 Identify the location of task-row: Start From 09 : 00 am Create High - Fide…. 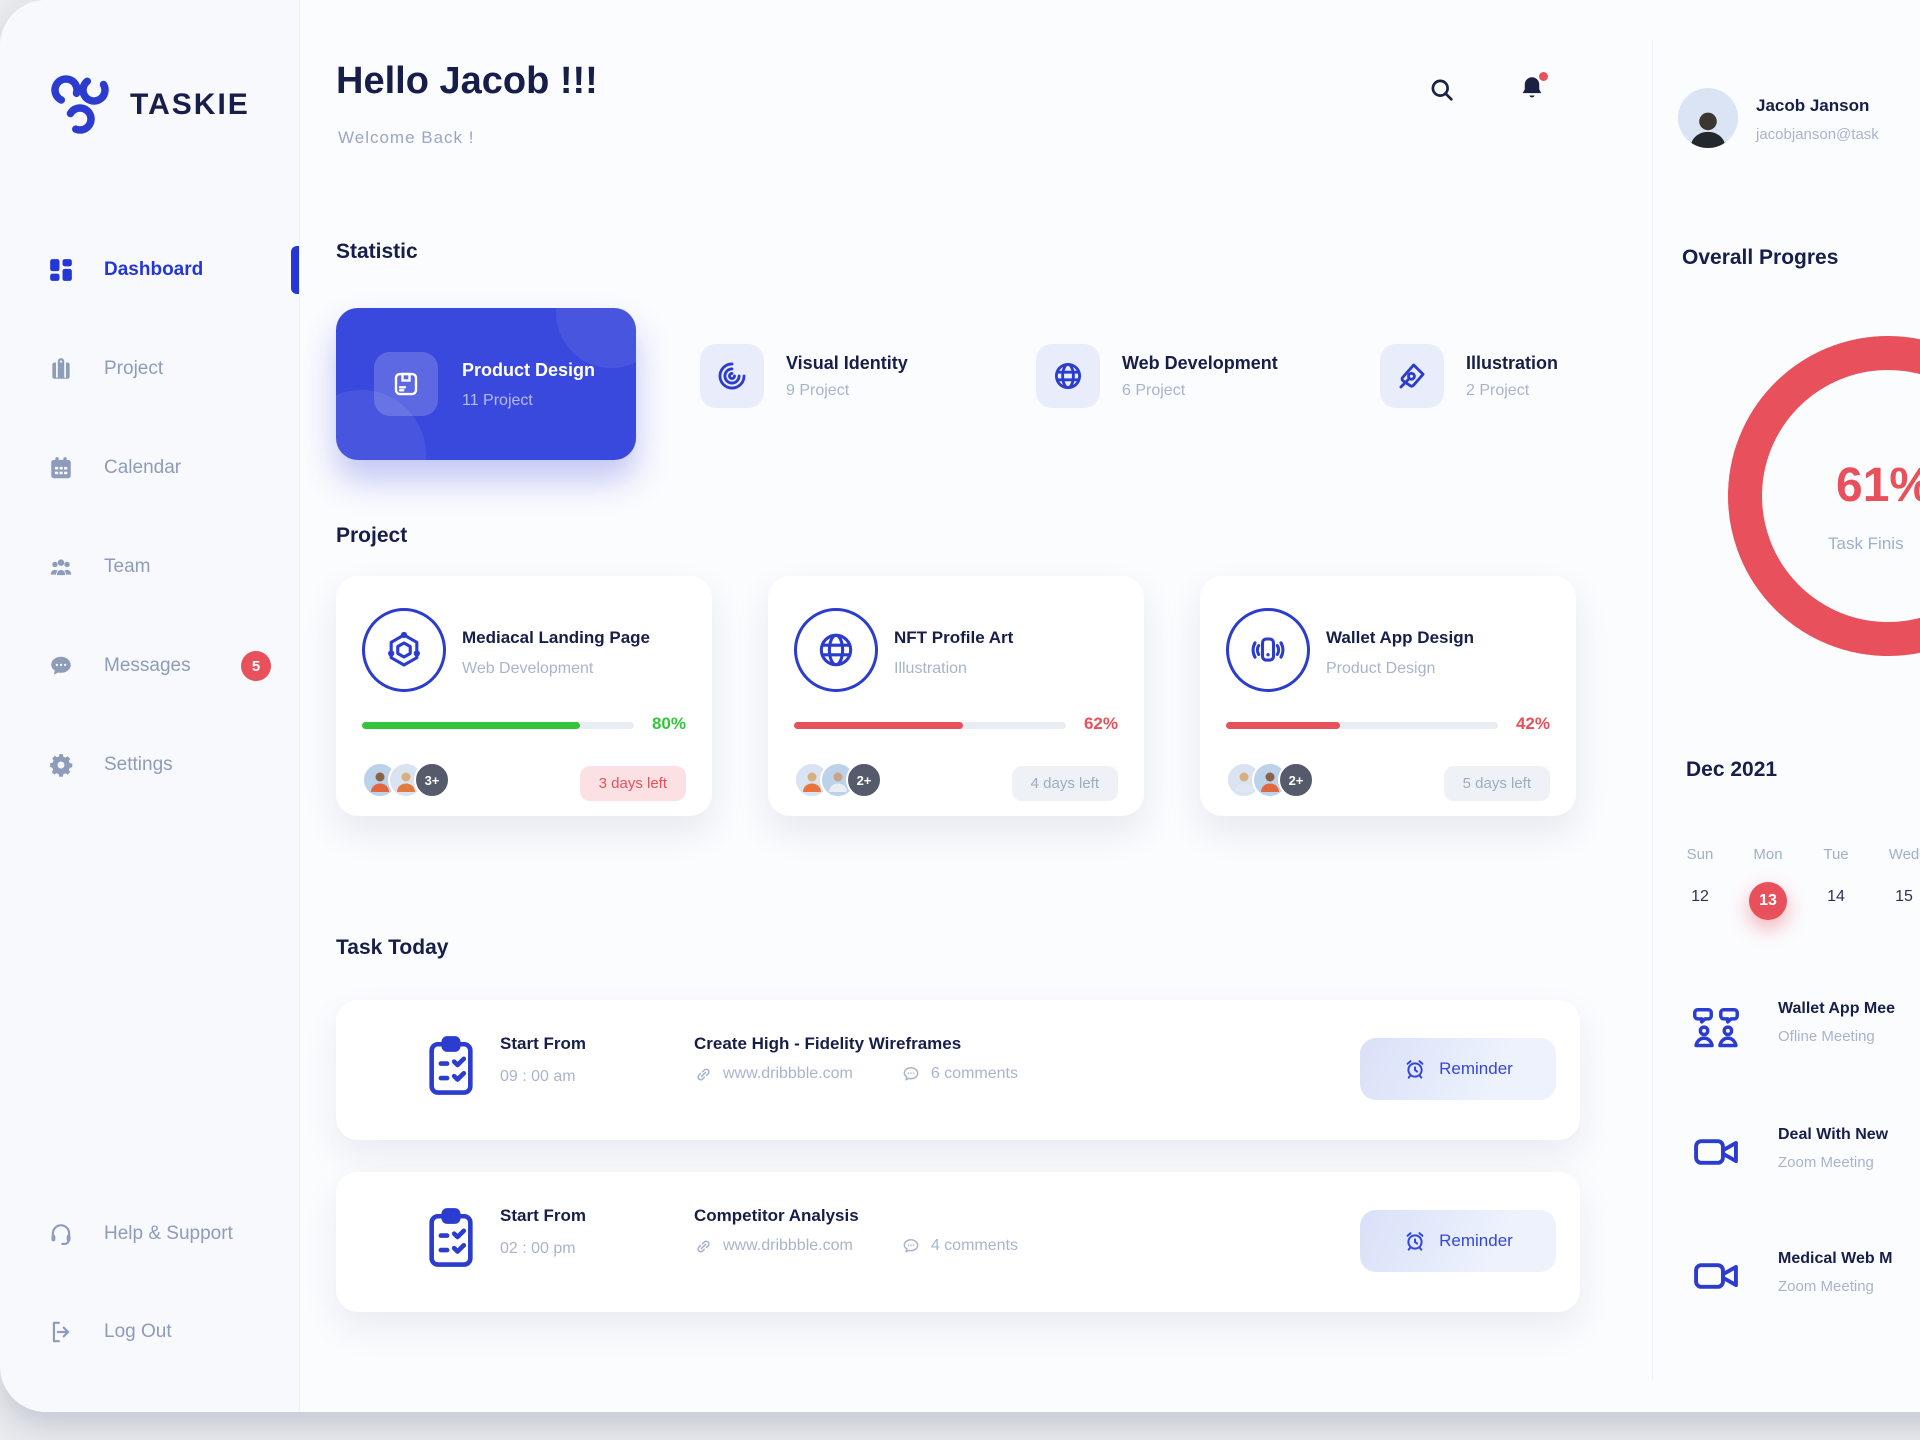
(958, 1070).